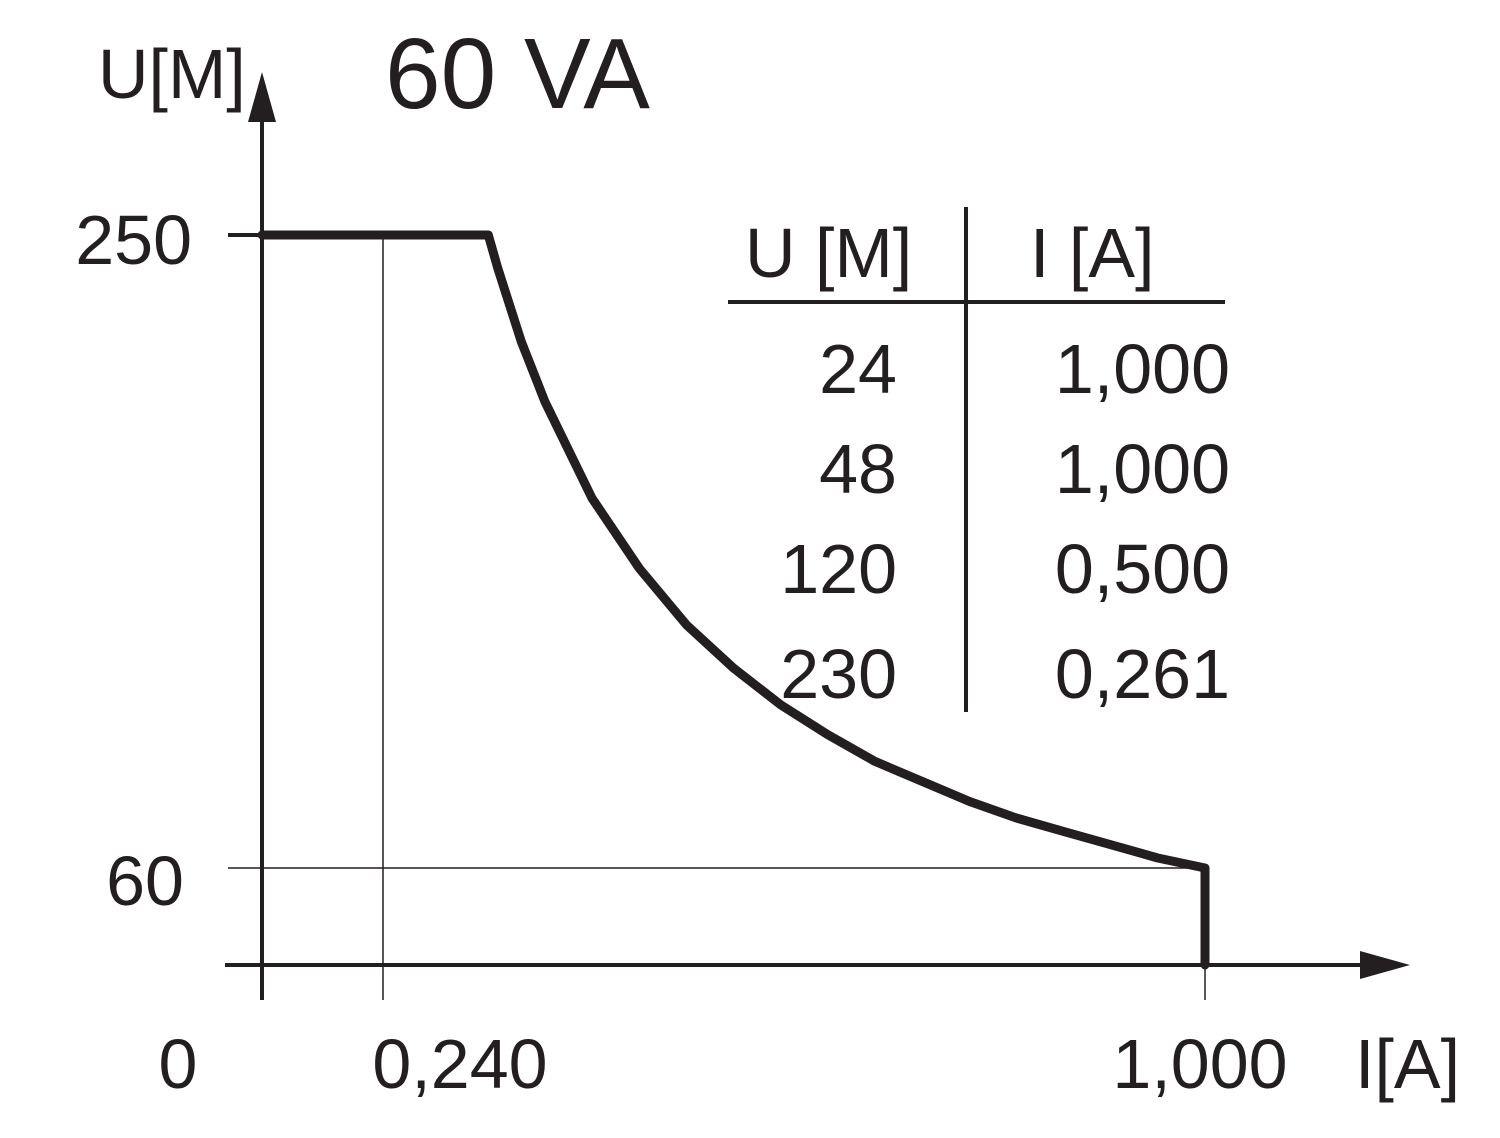 Image resolution: width=1500 pixels, height=1138 pixels. What do you see at coordinates (145, 881) in the screenshot?
I see `y-tick-label-60: 60` at bounding box center [145, 881].